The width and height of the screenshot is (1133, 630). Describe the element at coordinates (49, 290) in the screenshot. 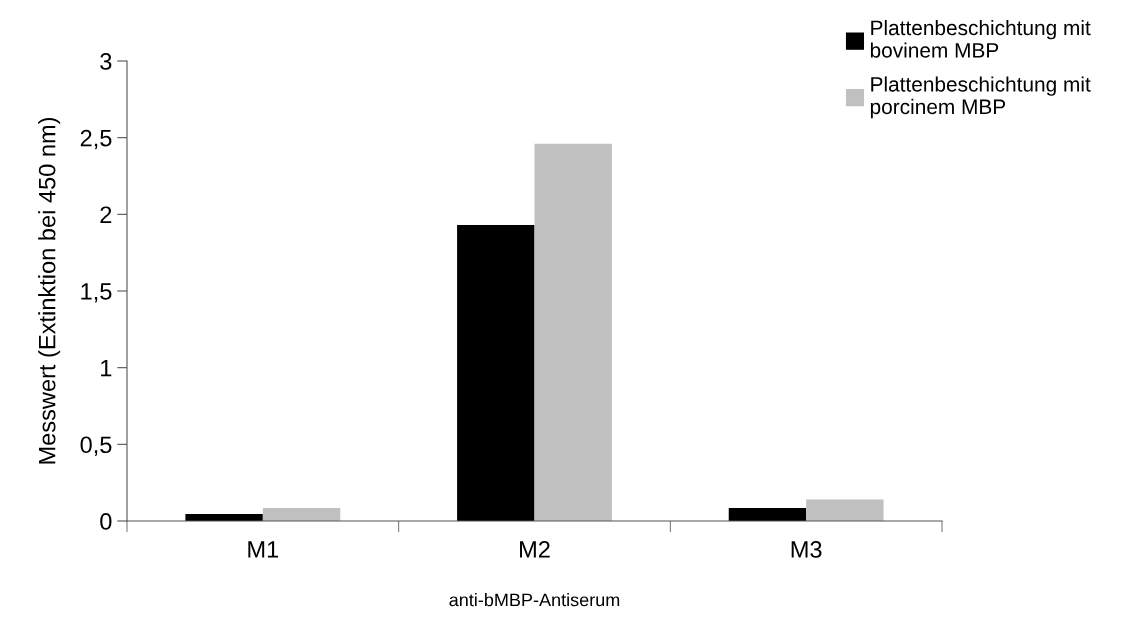

I see `y-axis-title: Messwert (Extinktion bei 450 nm)` at that location.